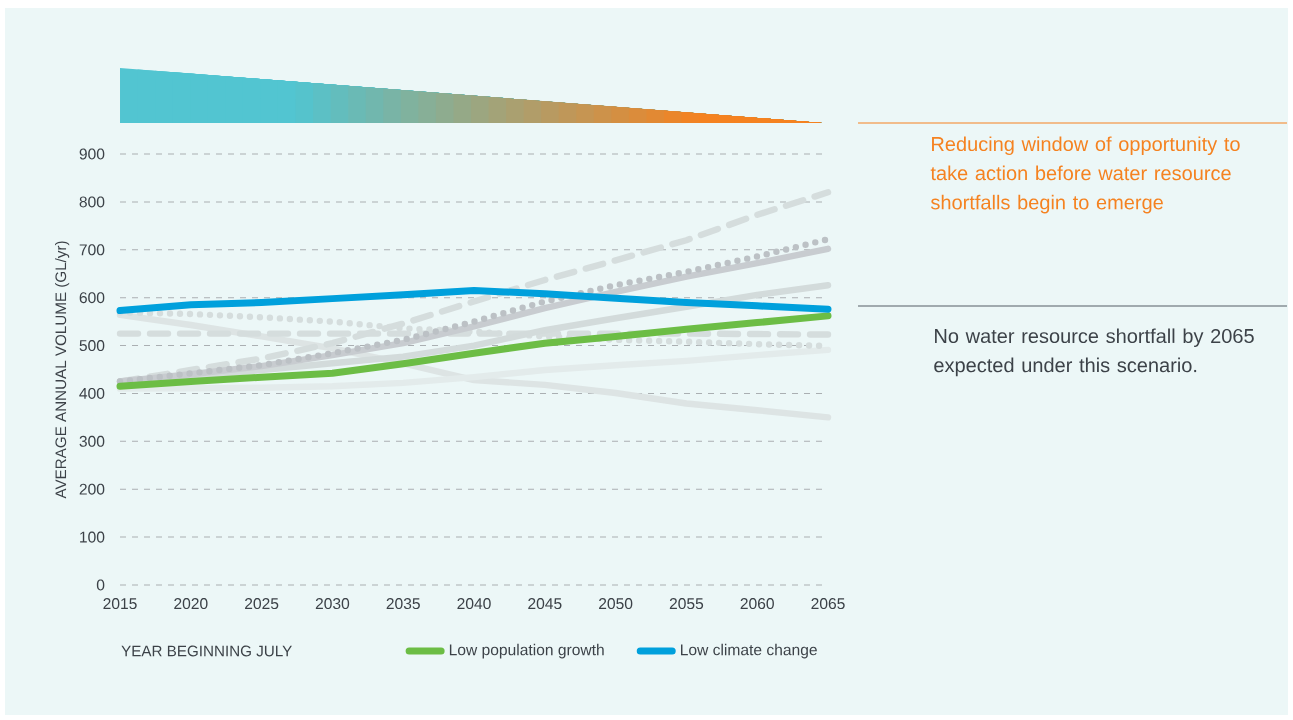 Image resolution: width=1293 pixels, height=720 pixels. What do you see at coordinates (92, 489) in the screenshot?
I see `y-tick-label: 200` at bounding box center [92, 489].